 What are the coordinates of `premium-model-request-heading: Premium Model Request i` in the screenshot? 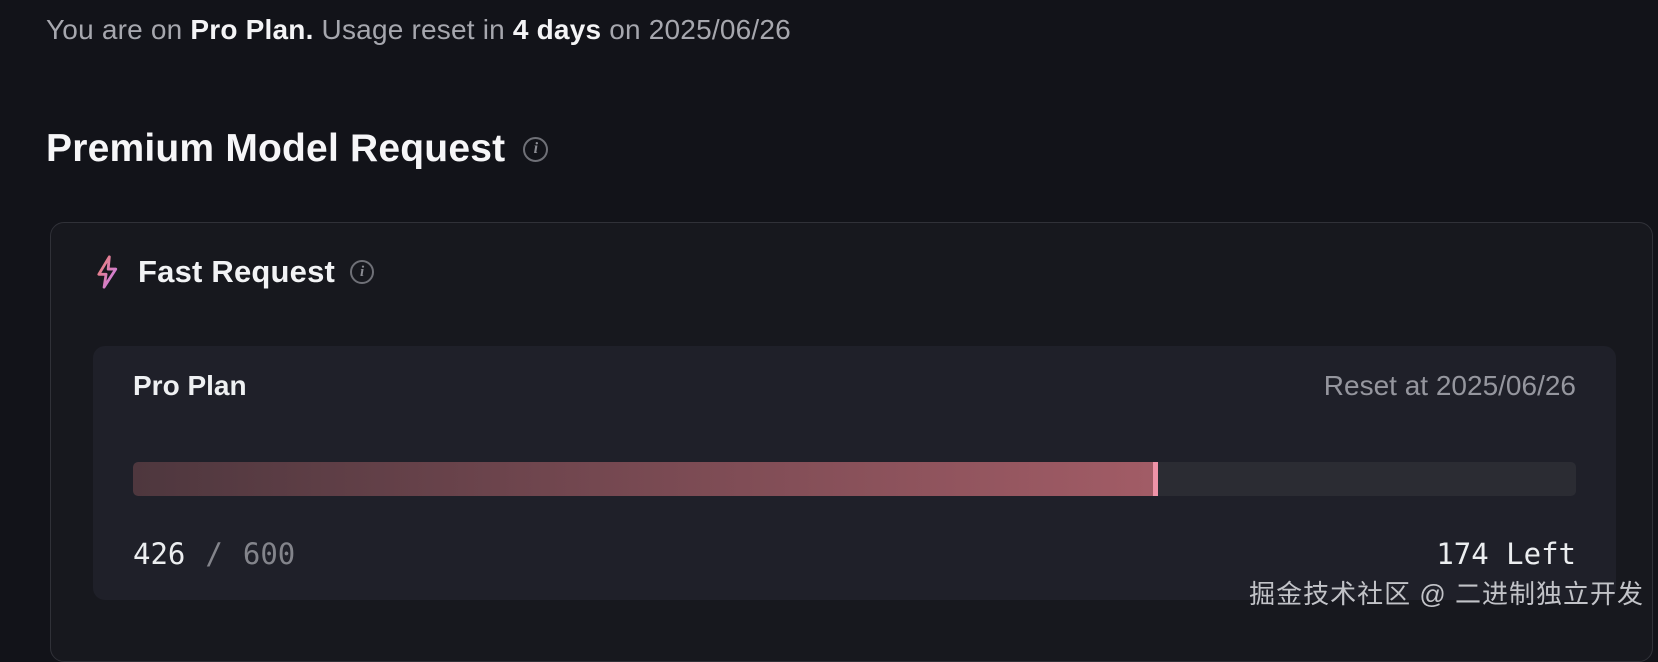 It's located at (297, 149).